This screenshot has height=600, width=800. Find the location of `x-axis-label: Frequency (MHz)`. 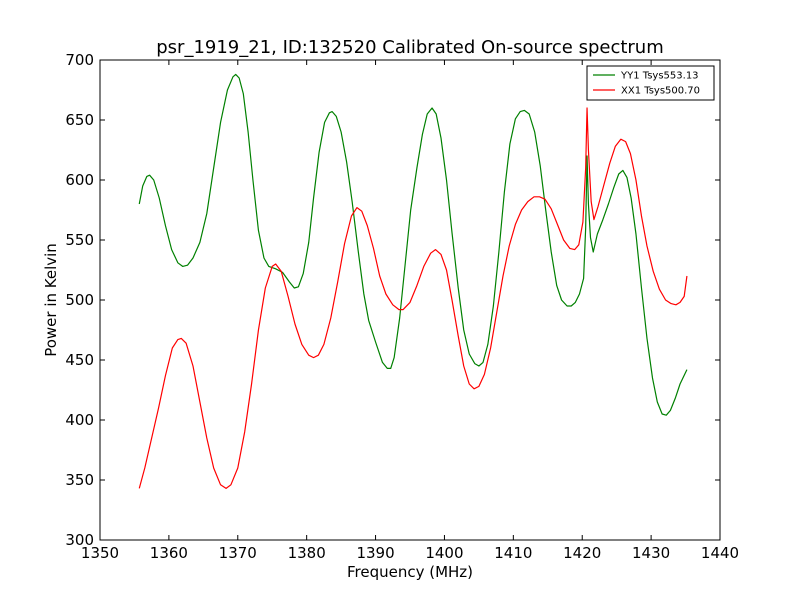

x-axis-label: Frequency (MHz) is located at coordinates (410, 572).